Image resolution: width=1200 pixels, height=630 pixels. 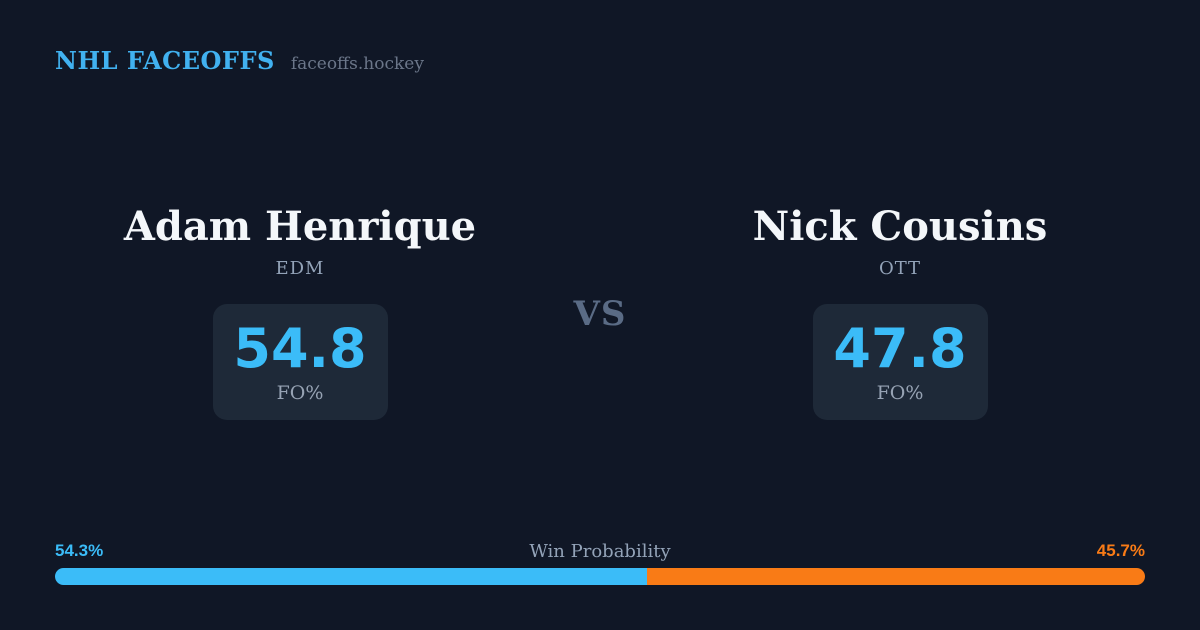 I want to click on stat-card: 54.8 FO%, so click(x=300, y=362).